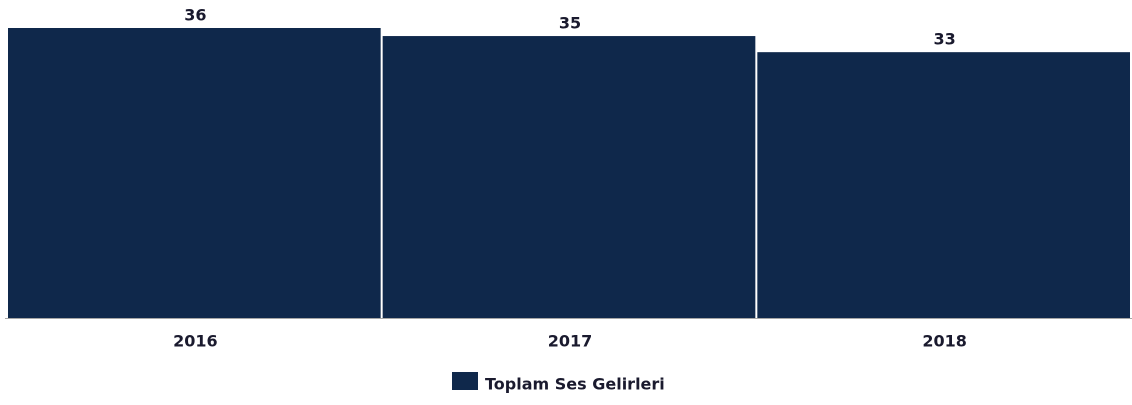 Image resolution: width=1132 pixels, height=405 pixels. I want to click on data-label: 33, so click(945, 39).